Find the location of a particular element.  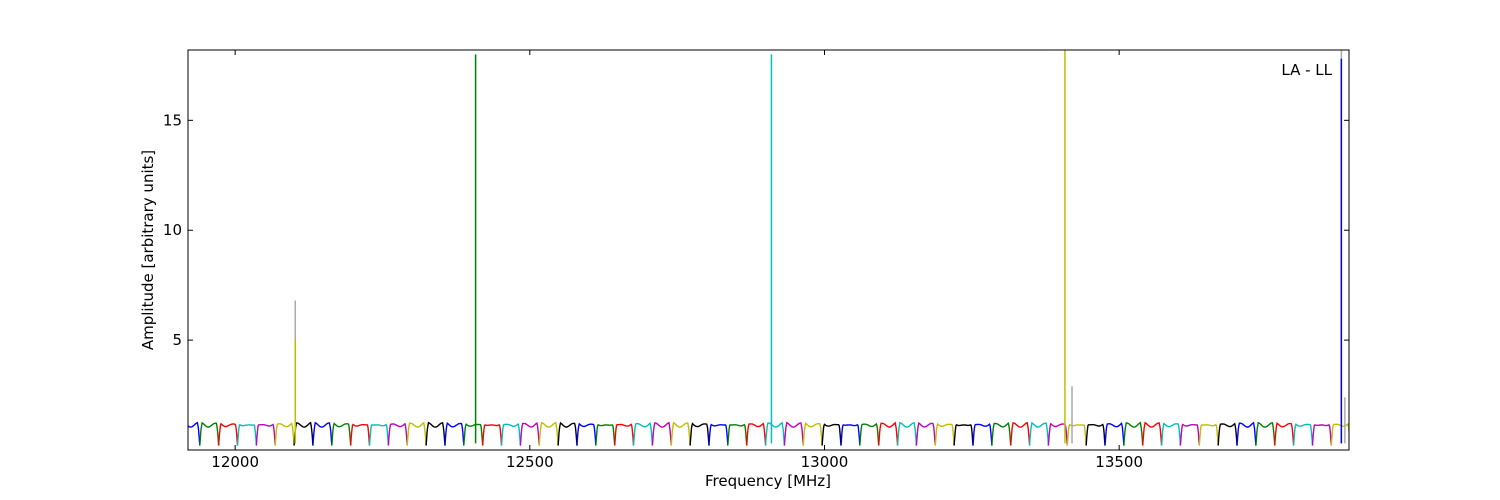

series-layer is located at coordinates (778, 433).